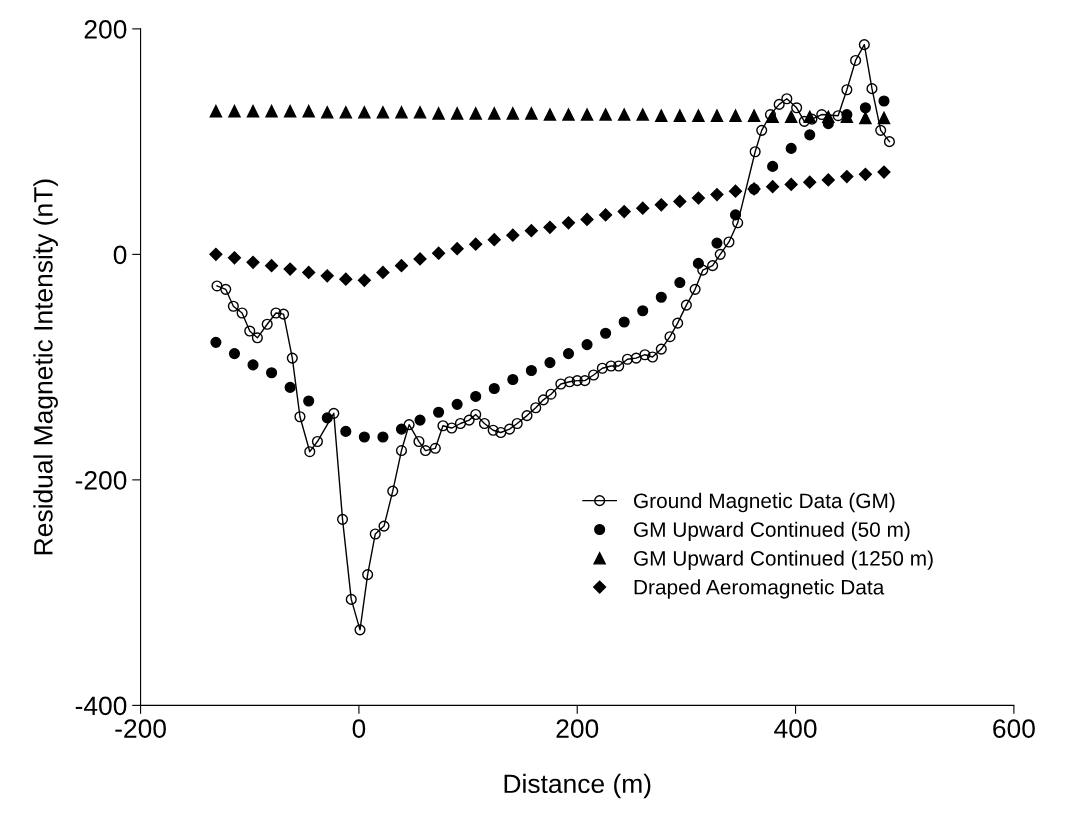  I want to click on x-axis-title: Distance (m), so click(577, 786).